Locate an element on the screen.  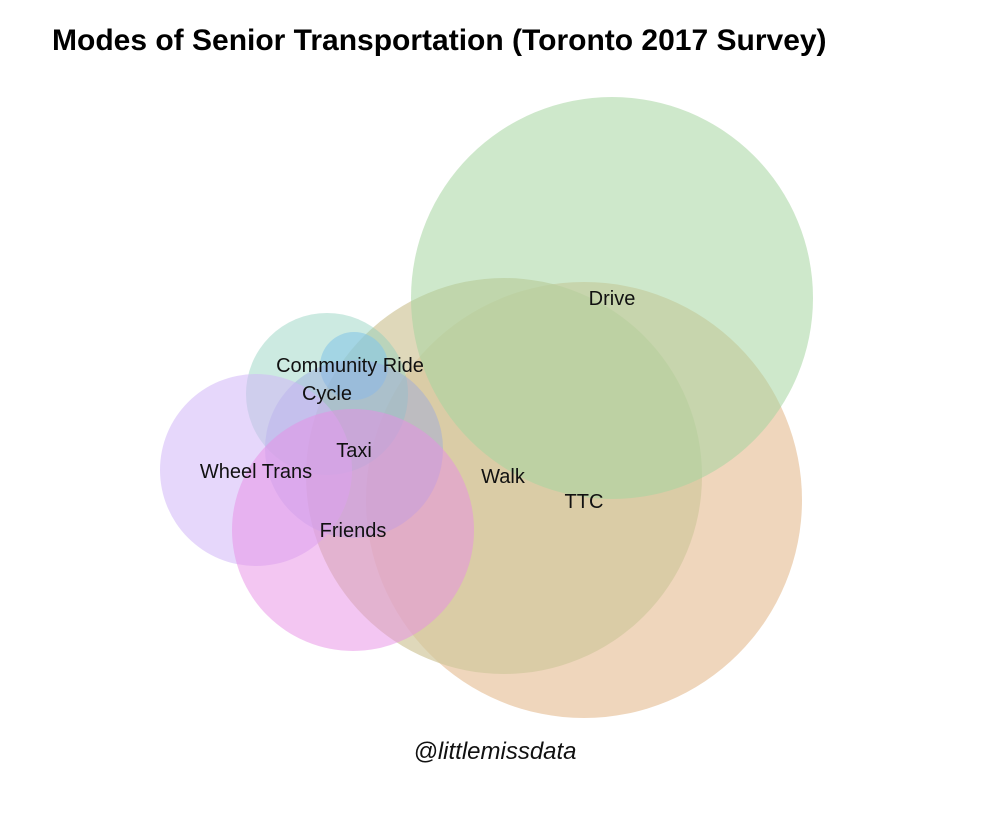
label-friends: Friends is located at coordinates (353, 531).